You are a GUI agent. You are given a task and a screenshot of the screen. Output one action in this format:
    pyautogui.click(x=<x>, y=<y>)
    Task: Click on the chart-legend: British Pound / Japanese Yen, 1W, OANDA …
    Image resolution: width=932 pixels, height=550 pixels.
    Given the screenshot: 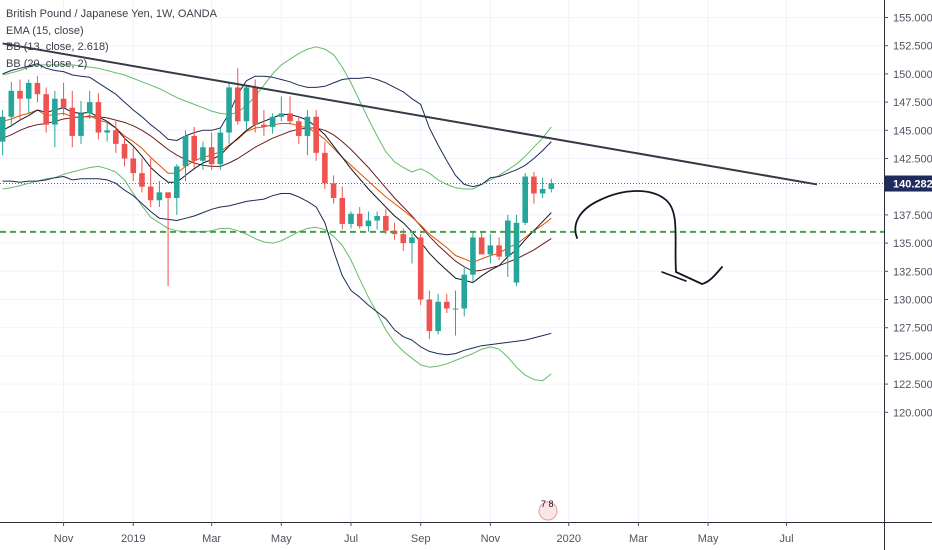 What is the action you would take?
    pyautogui.click(x=111, y=39)
    